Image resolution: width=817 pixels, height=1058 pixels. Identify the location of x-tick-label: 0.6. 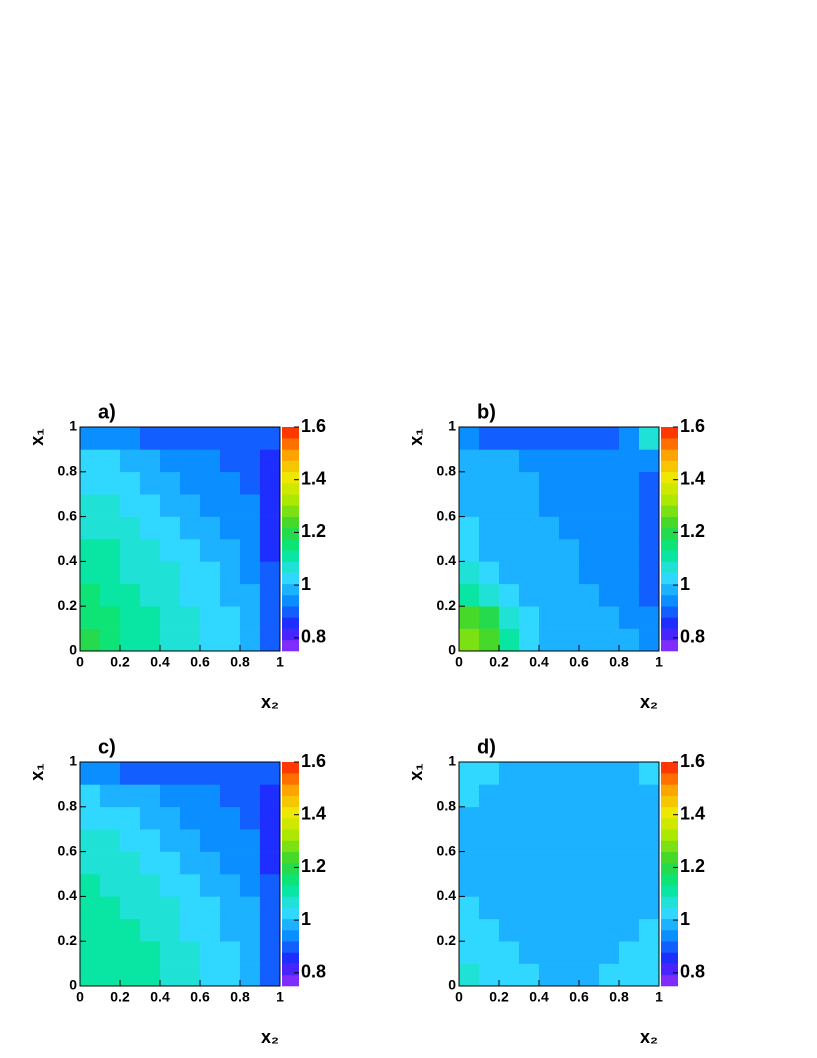
(579, 662).